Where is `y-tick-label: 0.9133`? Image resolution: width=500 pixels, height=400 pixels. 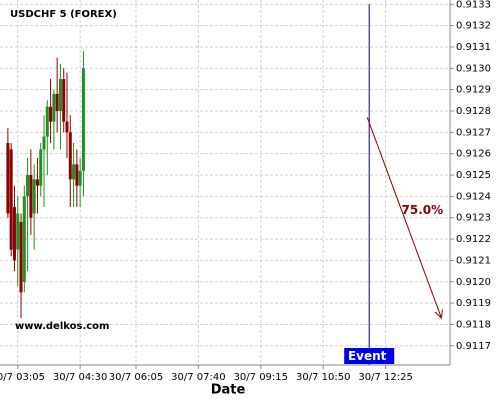 y-tick-label: 0.9133 is located at coordinates (473, 5).